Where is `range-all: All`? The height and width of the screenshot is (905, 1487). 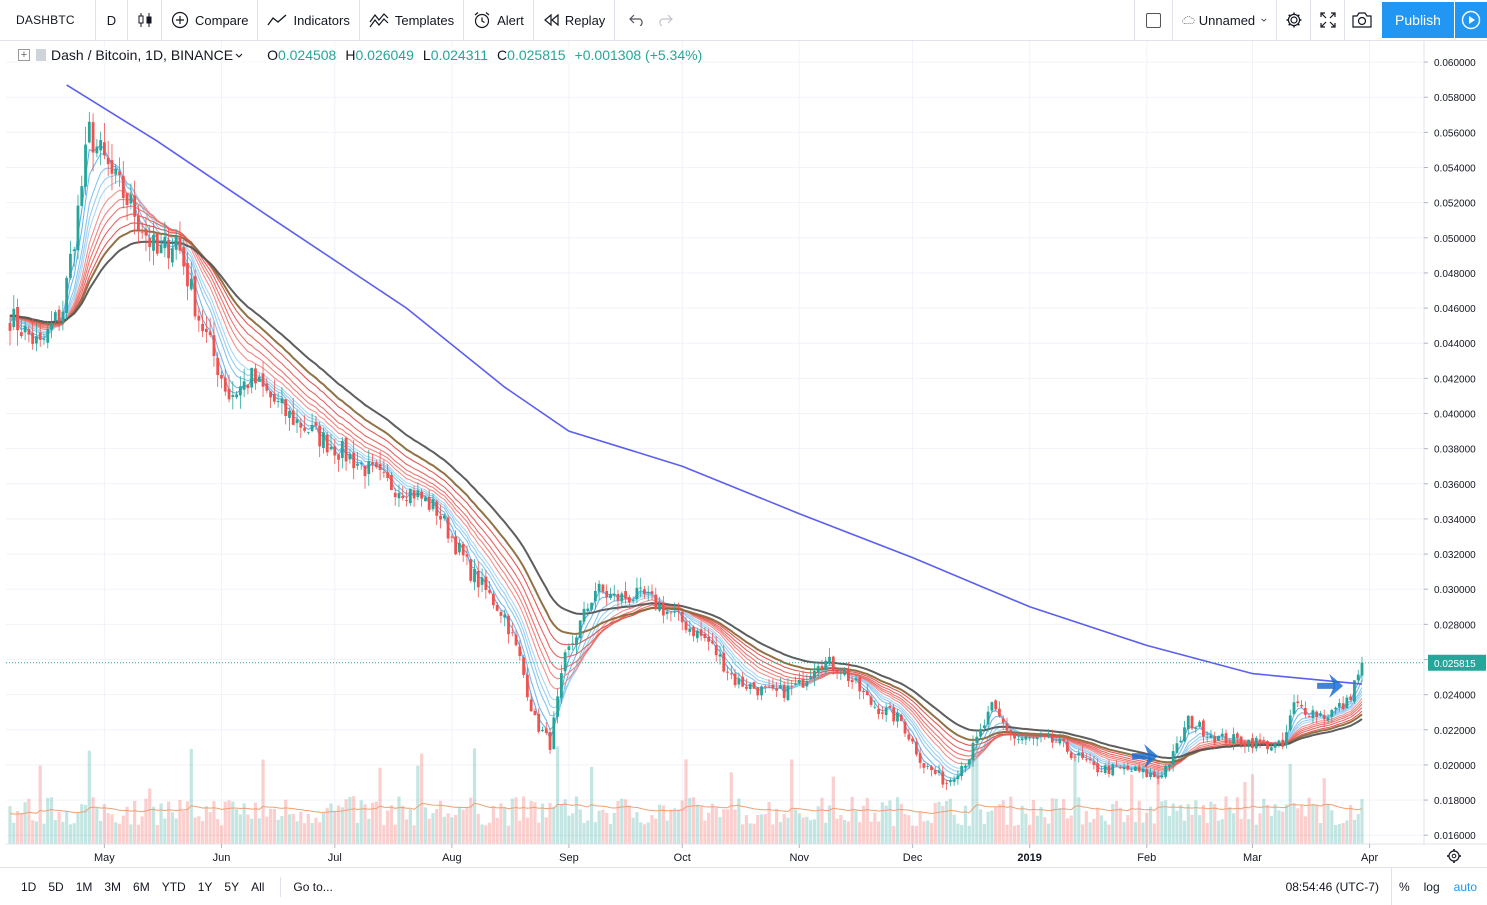
range-all: All is located at coordinates (258, 886).